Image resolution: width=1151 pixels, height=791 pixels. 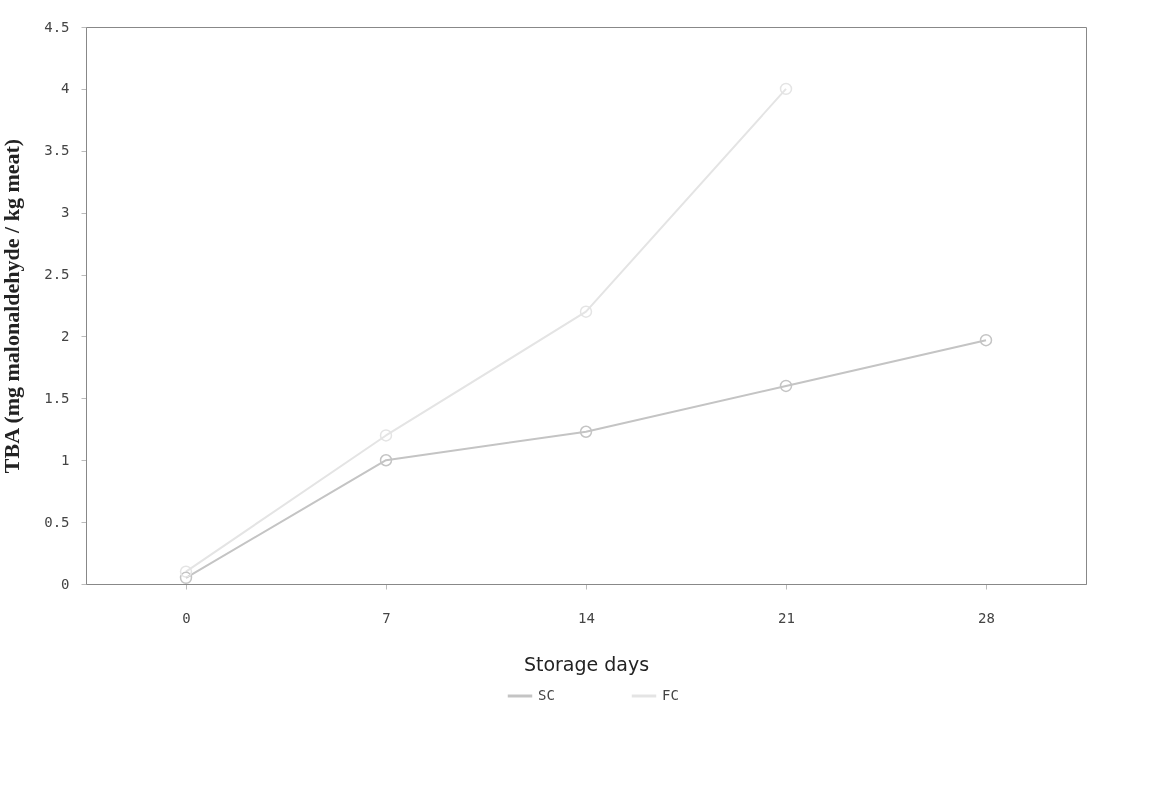 I want to click on y-axis-title: TBA (mg malonaldehyde / kg meat), so click(x=12, y=306).